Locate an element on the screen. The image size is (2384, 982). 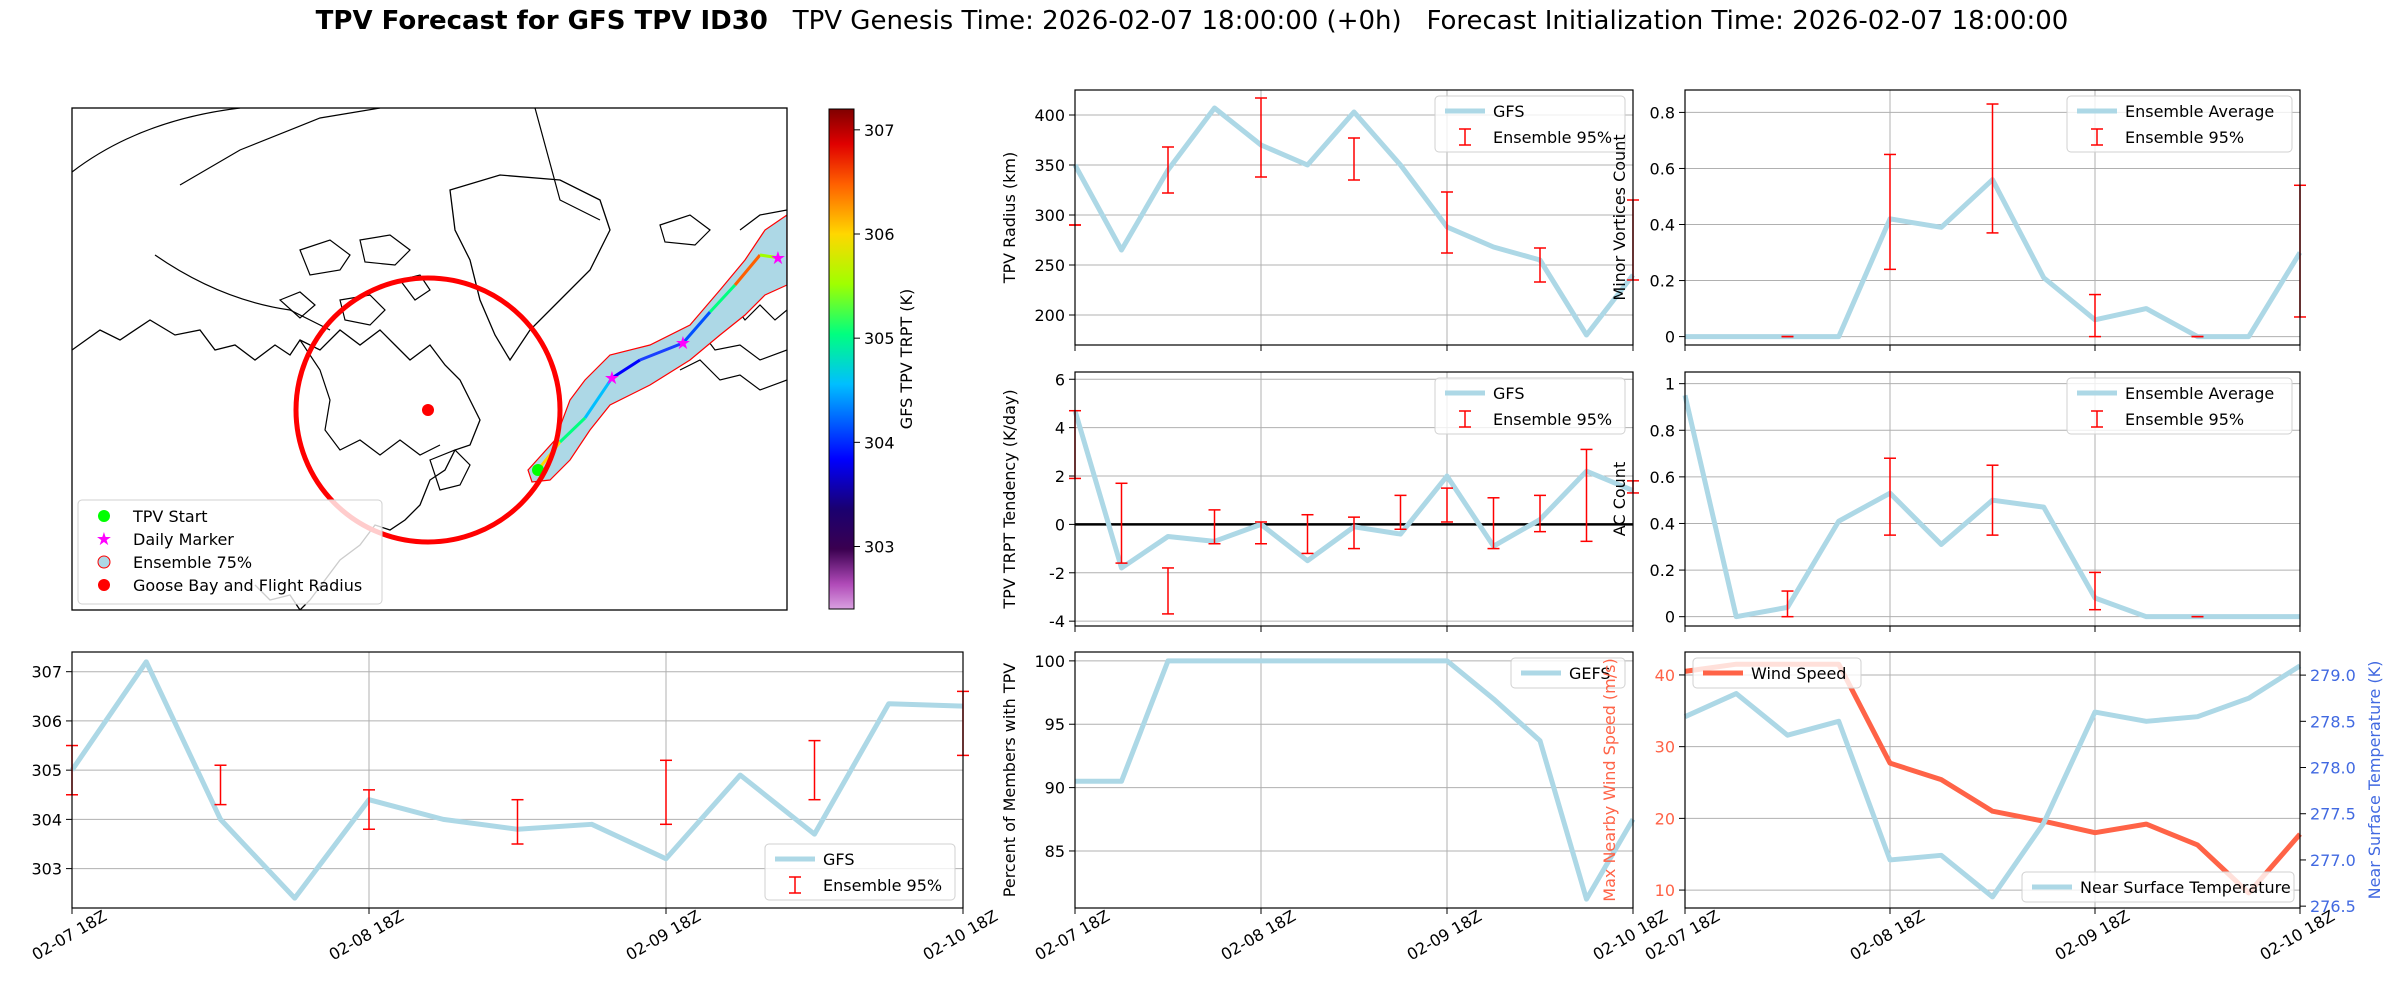
y-axis-label: TPV TRPT Tendency (K/day) is located at coordinates (1009, 499).